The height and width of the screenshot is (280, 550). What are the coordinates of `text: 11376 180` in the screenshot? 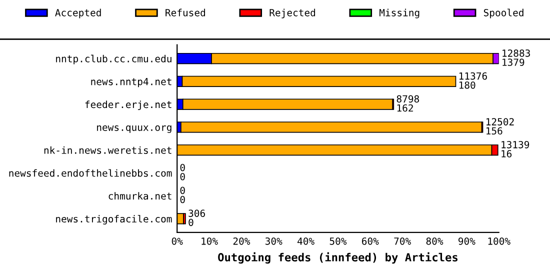 It's located at (473, 80).